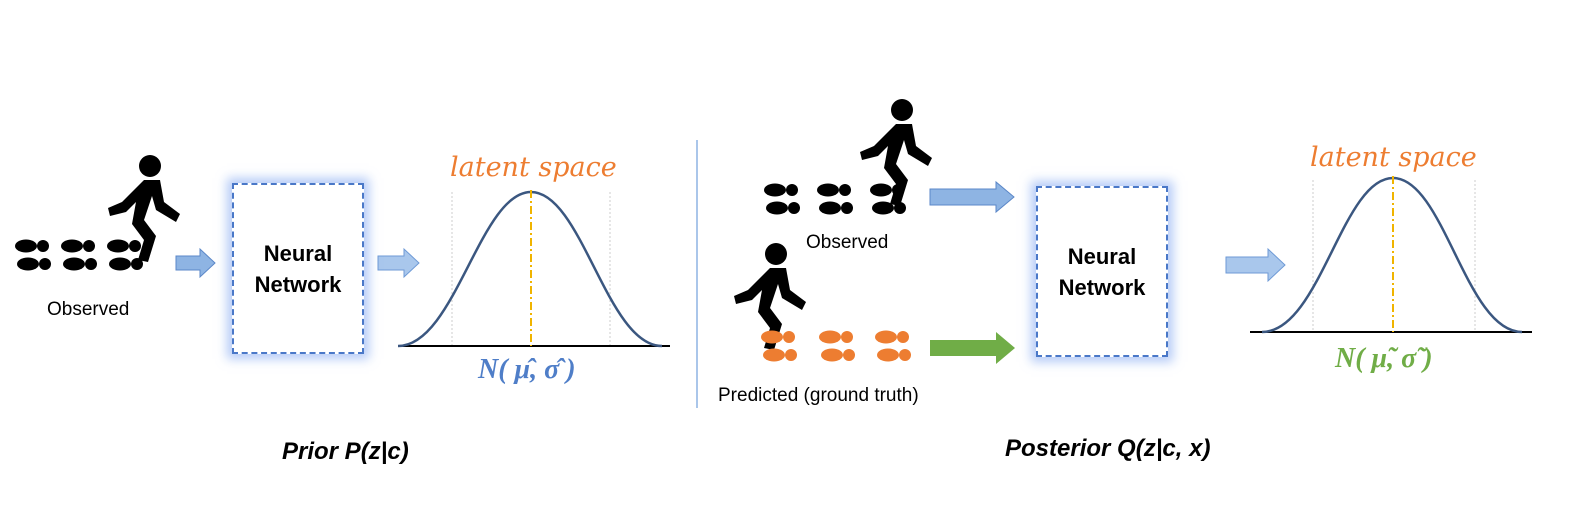 This screenshot has width=1594, height=516. I want to click on prior-neural-network-box: Neural Network, so click(298, 268).